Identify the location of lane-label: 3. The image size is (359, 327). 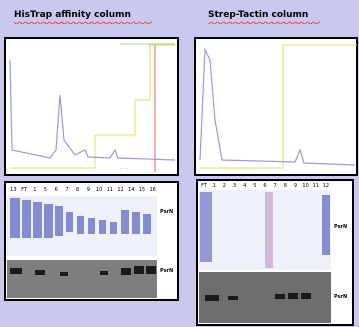
(234, 186).